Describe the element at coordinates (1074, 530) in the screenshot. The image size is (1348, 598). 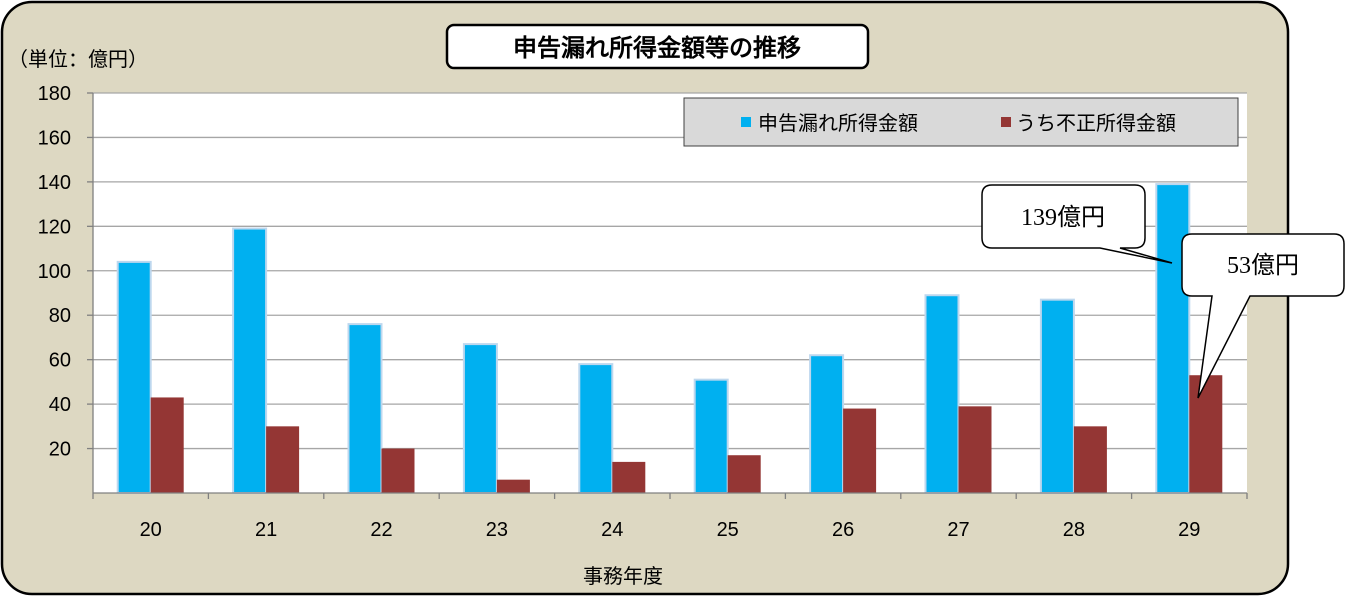
I see `x-tick-label: 28` at that location.